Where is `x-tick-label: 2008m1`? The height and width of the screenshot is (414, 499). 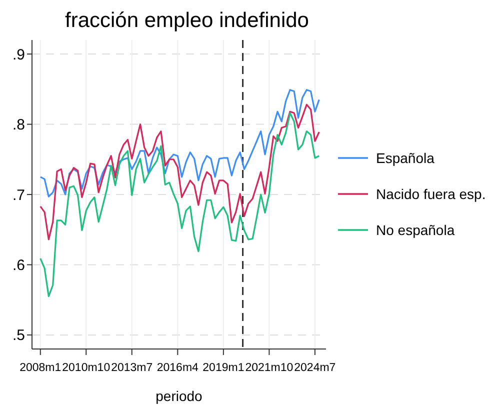 x-tick-label: 2008m1 is located at coordinates (41, 368).